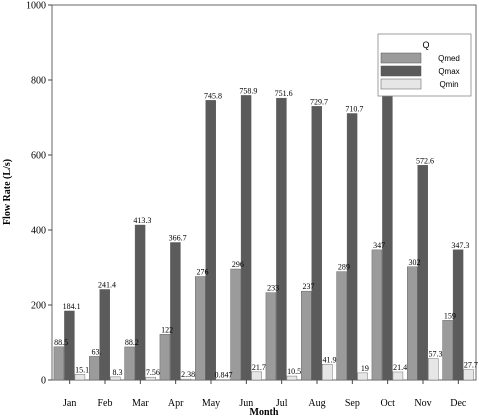 This screenshot has width=479, height=420. I want to click on x-tick-label: Jan, so click(69, 403).